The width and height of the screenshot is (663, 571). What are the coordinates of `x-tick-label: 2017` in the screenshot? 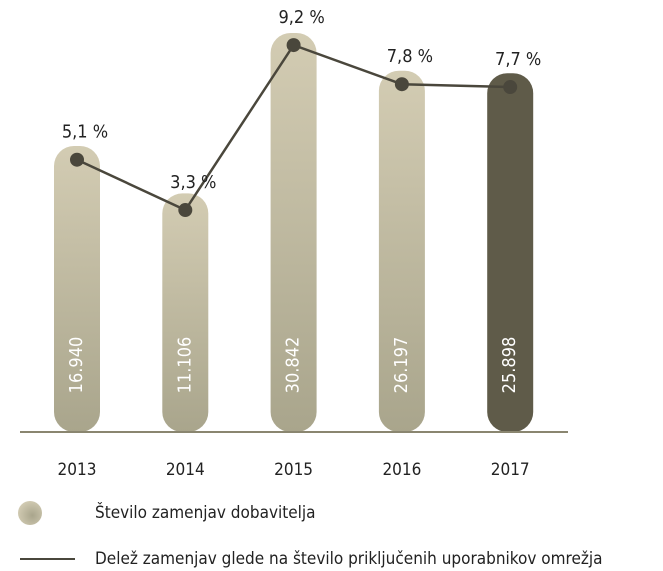 It's located at (510, 470).